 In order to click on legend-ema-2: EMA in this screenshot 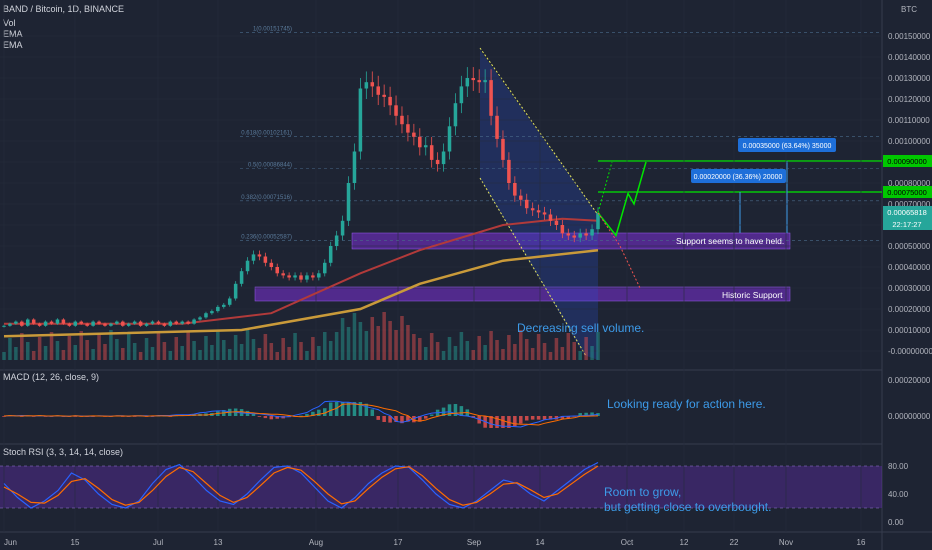, I will do `click(13, 45)`.